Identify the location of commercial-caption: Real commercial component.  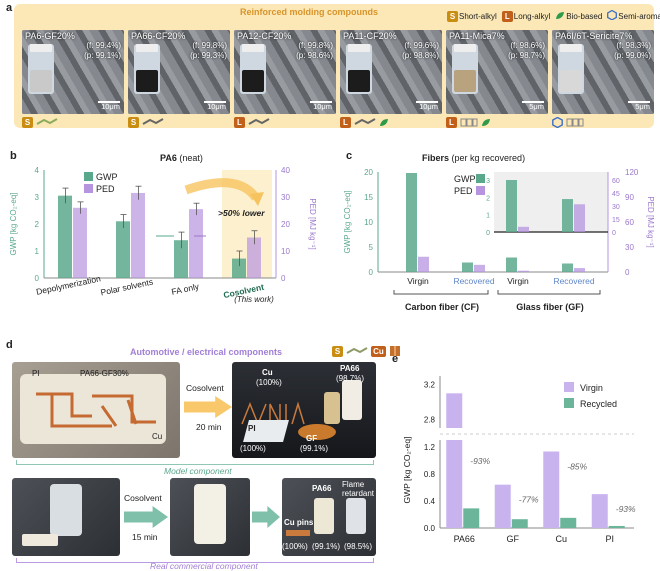
(204, 566).